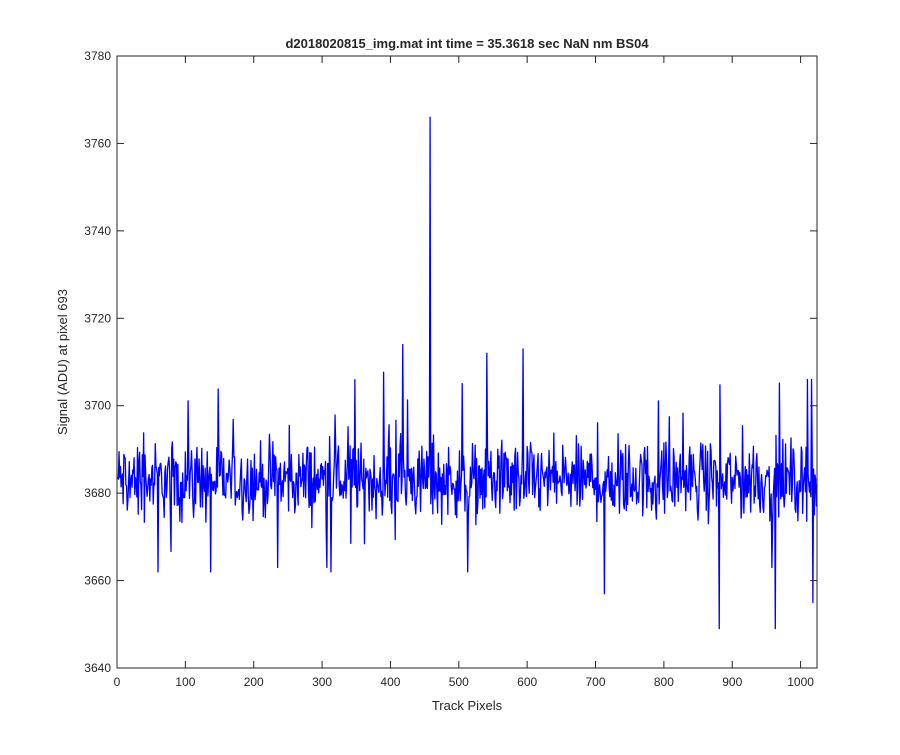 This screenshot has height=755, width=900. I want to click on x-tick-label: 1000, so click(800, 682).